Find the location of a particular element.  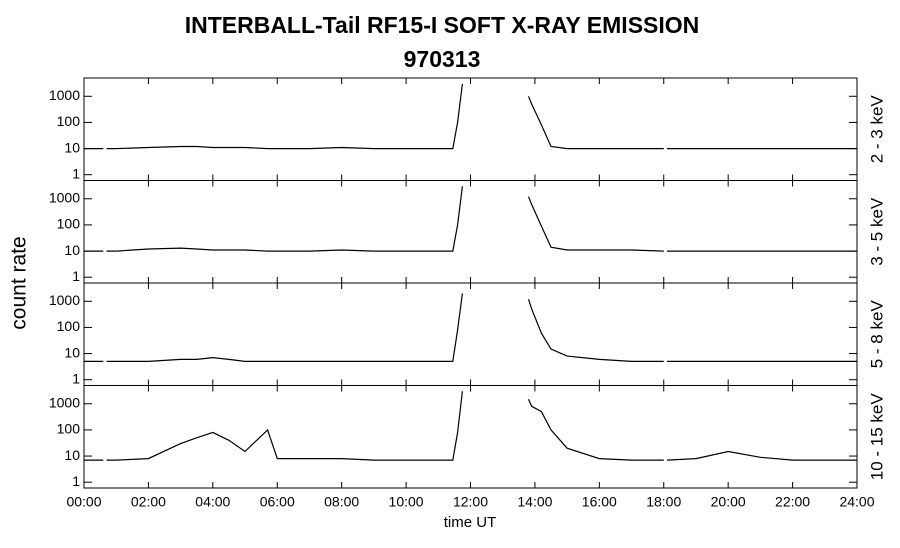

x-tick-label: 24:00 is located at coordinates (856, 502).